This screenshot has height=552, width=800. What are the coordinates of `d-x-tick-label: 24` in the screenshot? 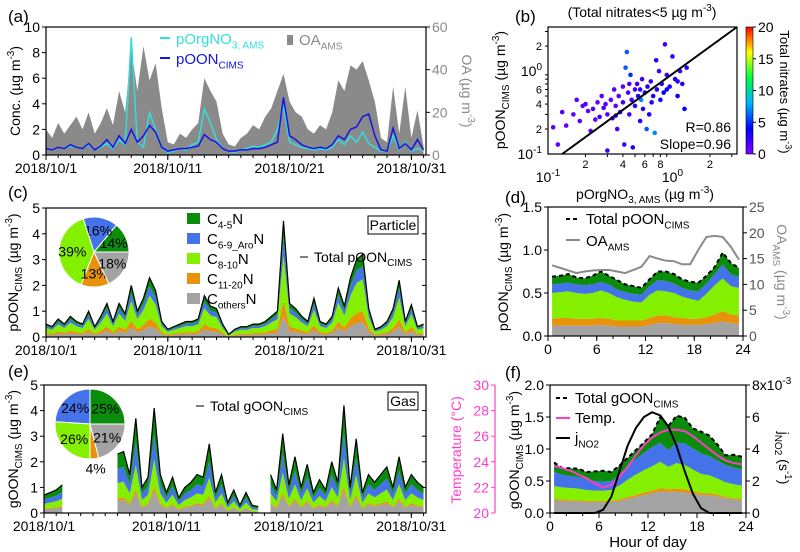 It's located at (743, 349).